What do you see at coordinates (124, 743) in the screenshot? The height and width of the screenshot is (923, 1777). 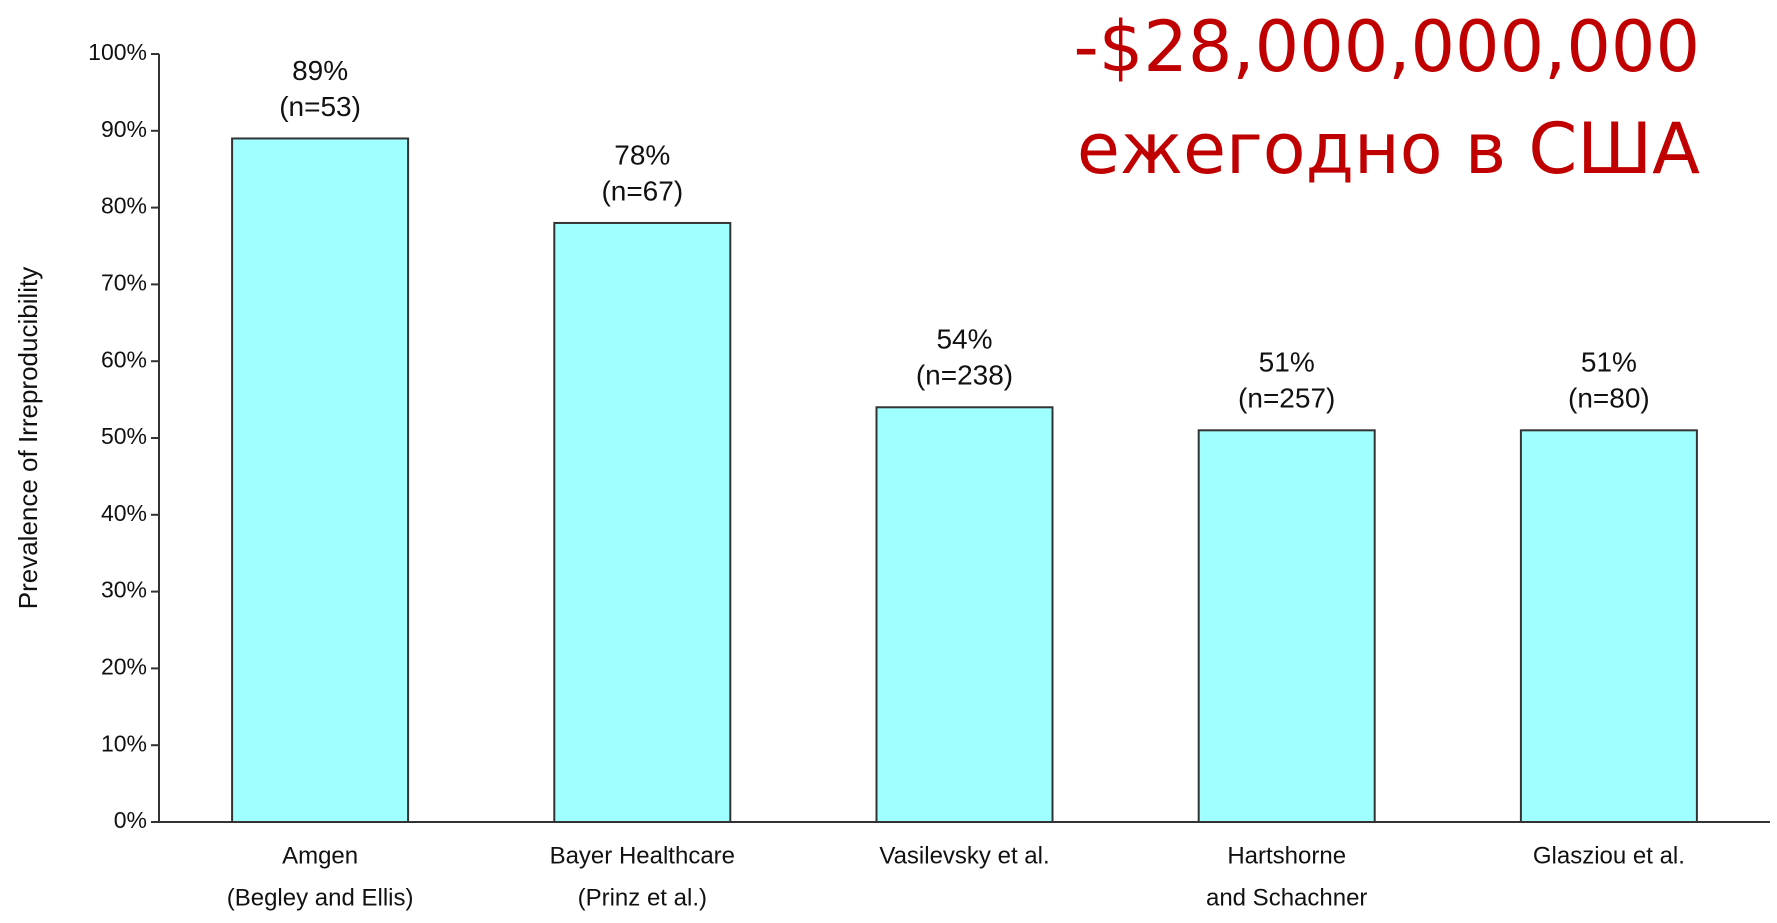 I see `y-tick-label: 10%` at bounding box center [124, 743].